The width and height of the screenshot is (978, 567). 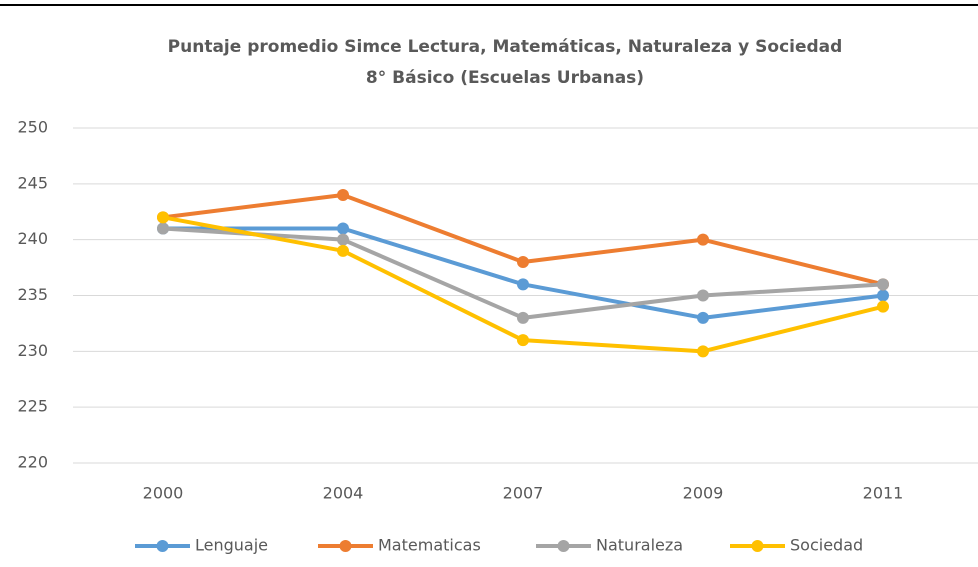 I want to click on y-tick-label: 235, so click(x=32, y=294).